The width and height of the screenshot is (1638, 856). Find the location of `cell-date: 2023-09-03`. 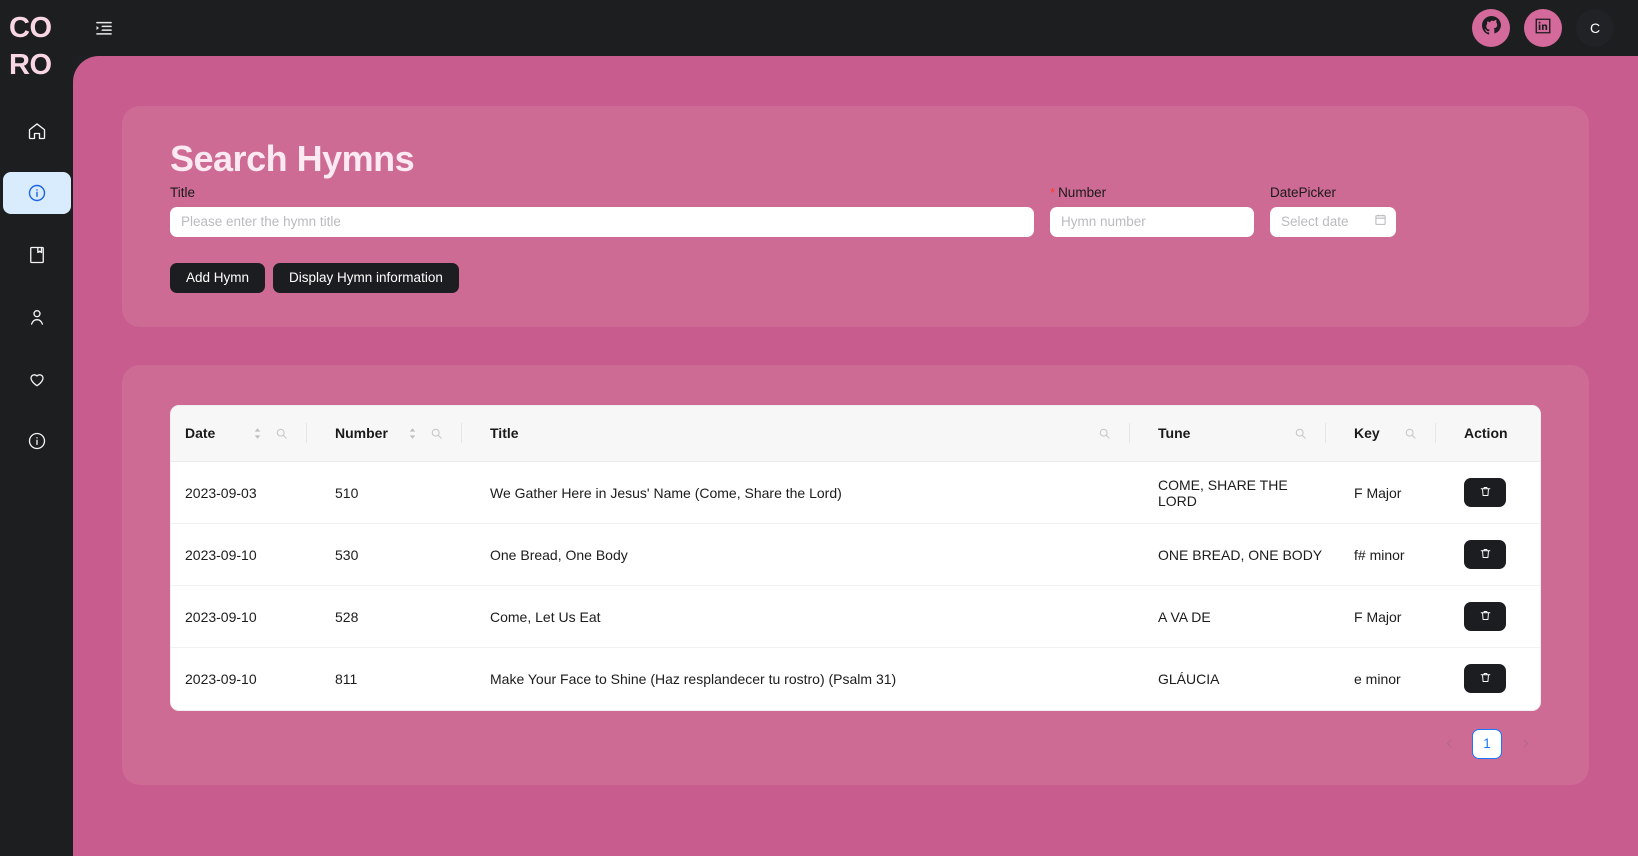

cell-date: 2023-09-03 is located at coordinates (246, 492).